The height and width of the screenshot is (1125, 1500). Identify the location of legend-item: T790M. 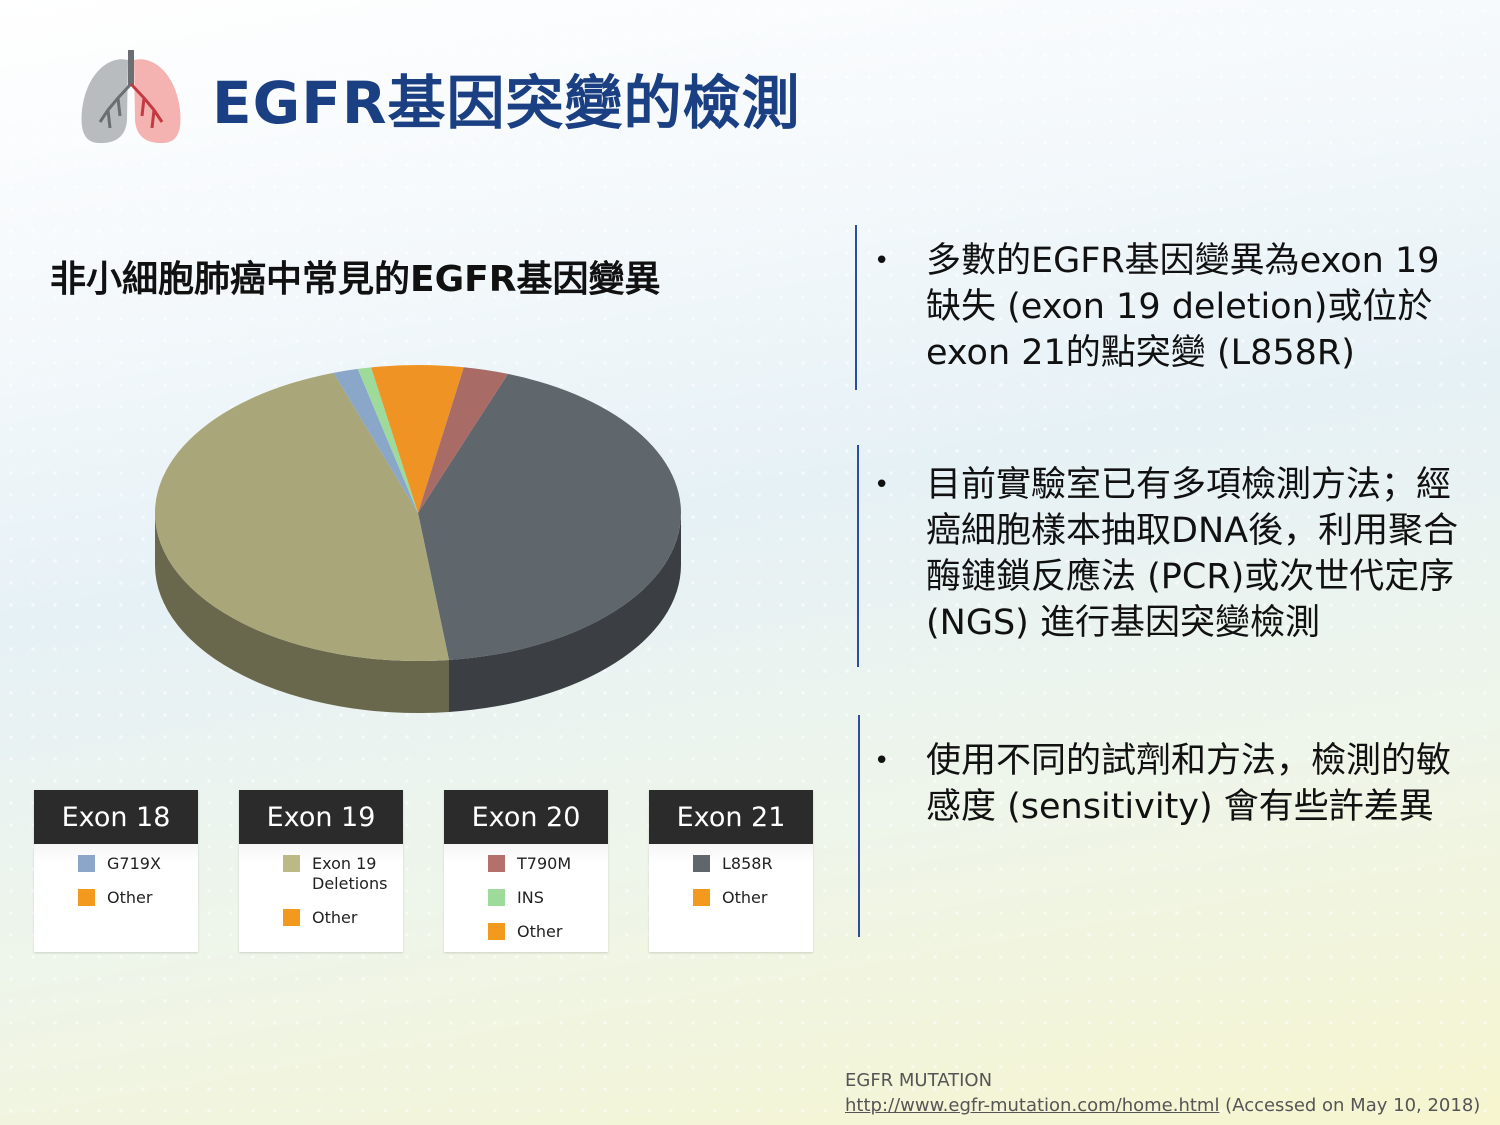
(548, 864).